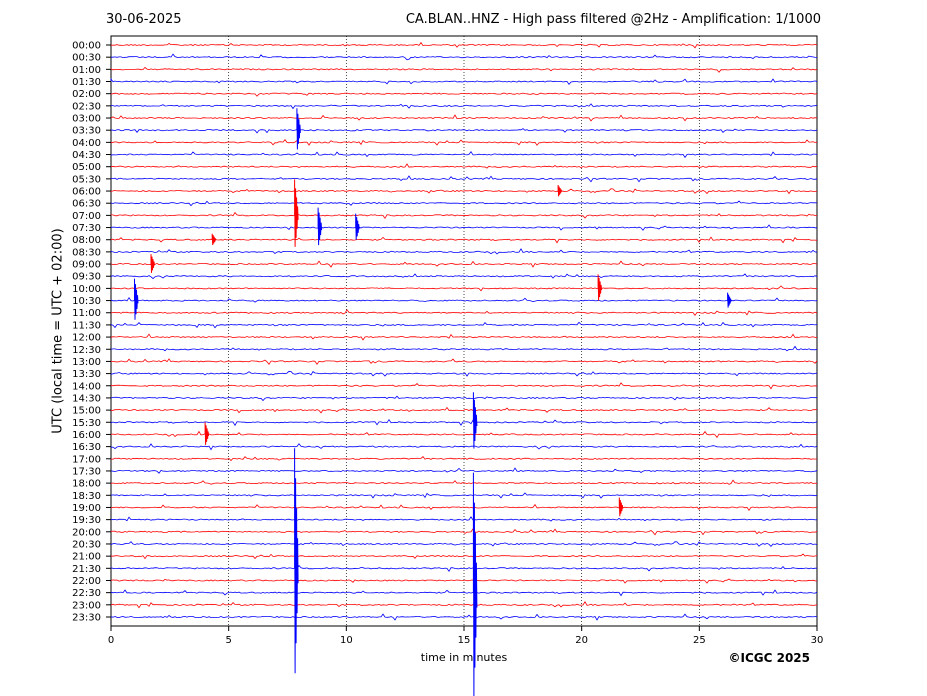 This screenshot has height=696, width=927. What do you see at coordinates (699, 640) in the screenshot?
I see `x-tick-label: 25` at bounding box center [699, 640].